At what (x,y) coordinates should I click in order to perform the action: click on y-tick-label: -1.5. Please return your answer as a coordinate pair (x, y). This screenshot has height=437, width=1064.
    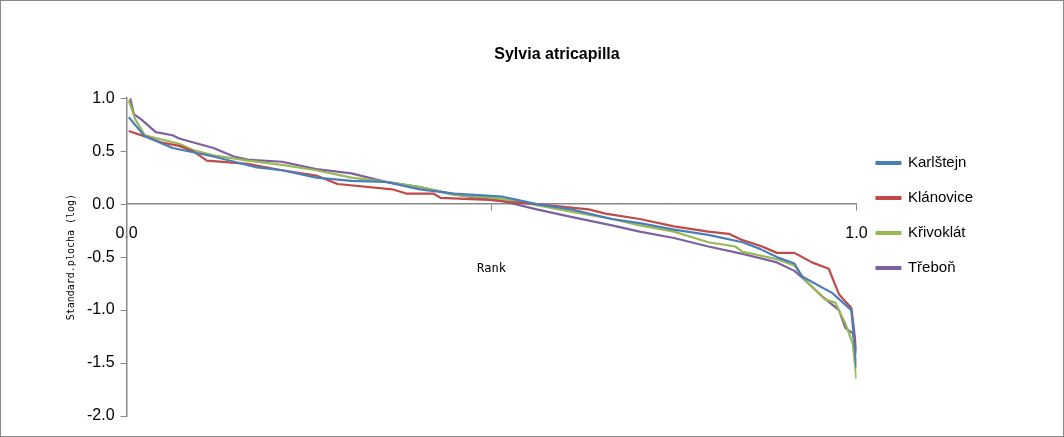
    Looking at the image, I should click on (100, 362).